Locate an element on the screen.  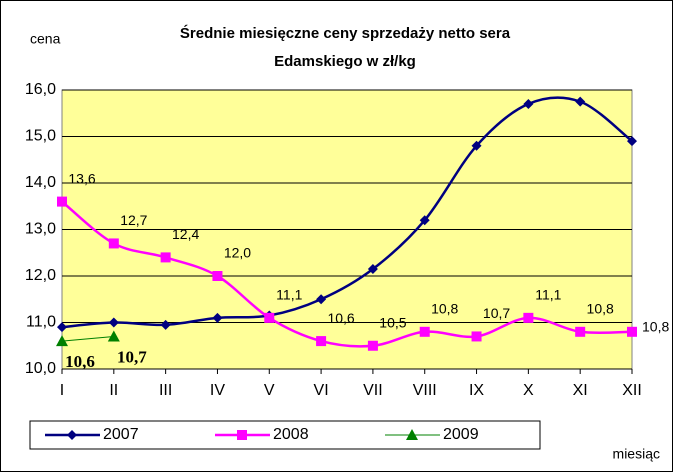
x-tick-label: VII is located at coordinates (373, 390).